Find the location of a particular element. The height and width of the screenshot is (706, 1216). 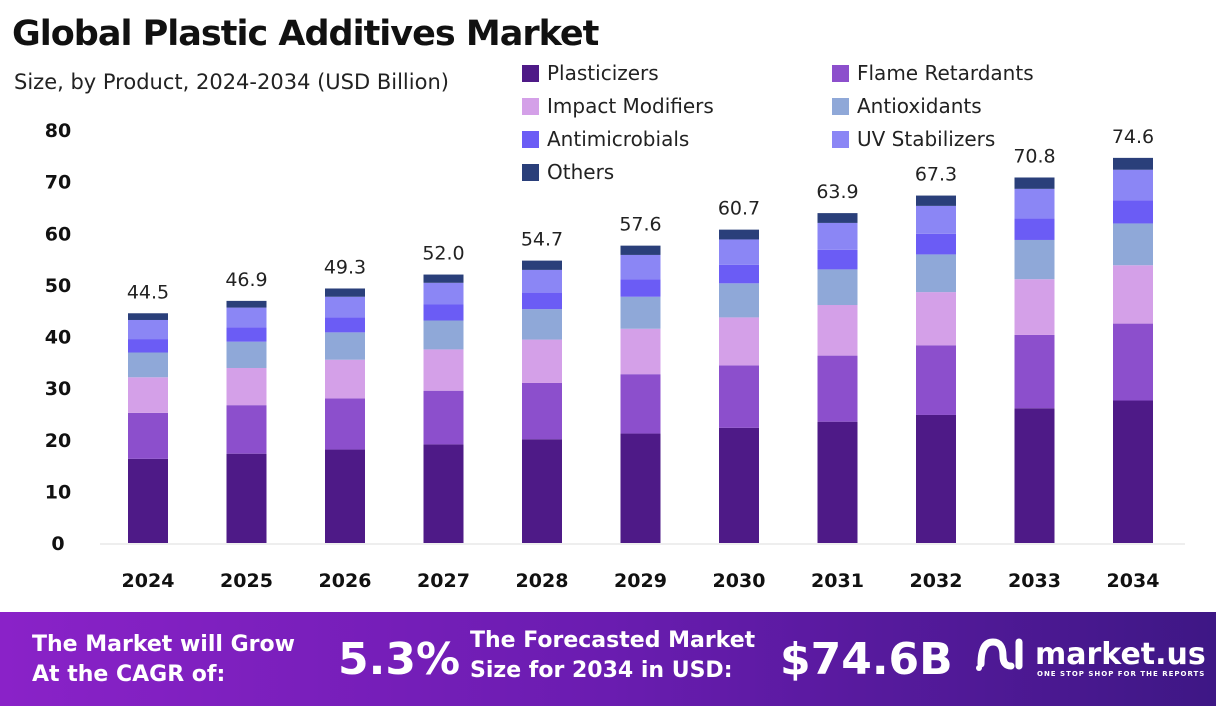

legend-item: Flame Retardants is located at coordinates (957, 73).